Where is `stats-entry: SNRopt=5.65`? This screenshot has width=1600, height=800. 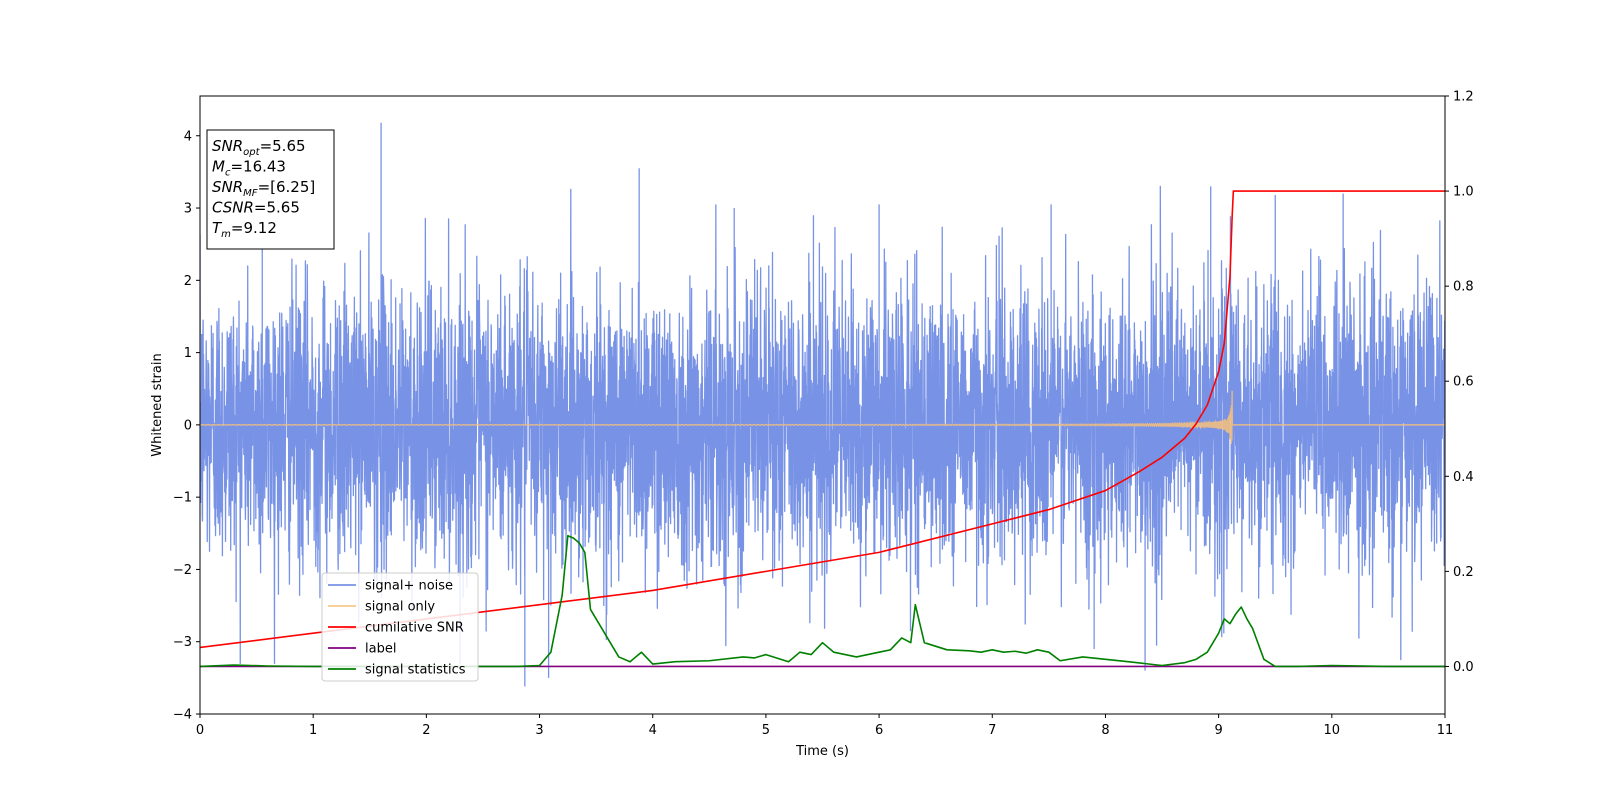 stats-entry: SNRopt=5.65 is located at coordinates (259, 147).